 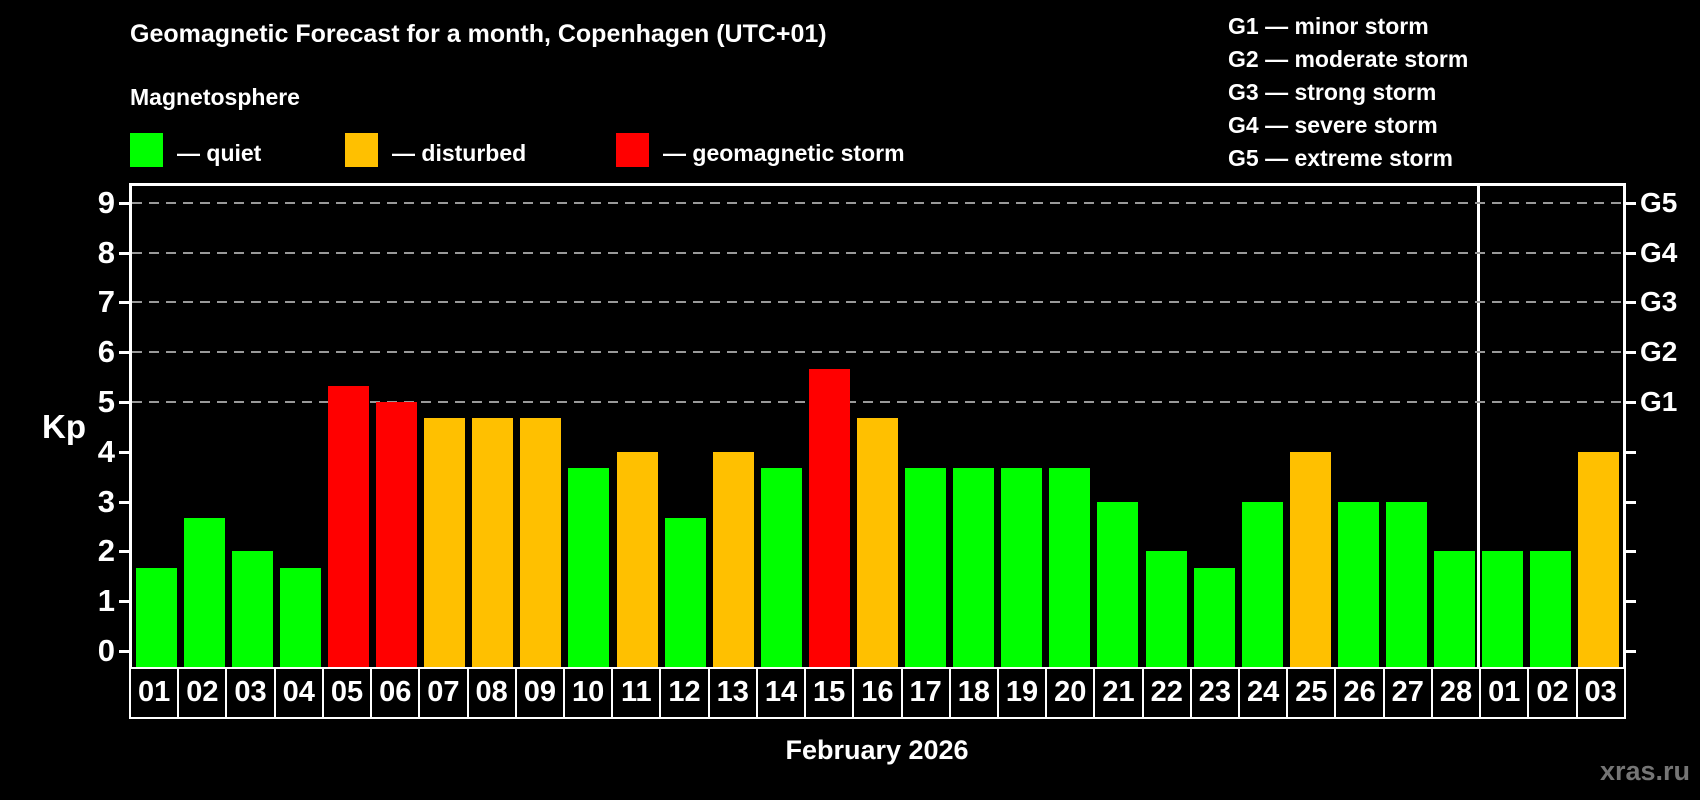 I want to click on g-level-label-g4: G4, so click(x=1659, y=252).